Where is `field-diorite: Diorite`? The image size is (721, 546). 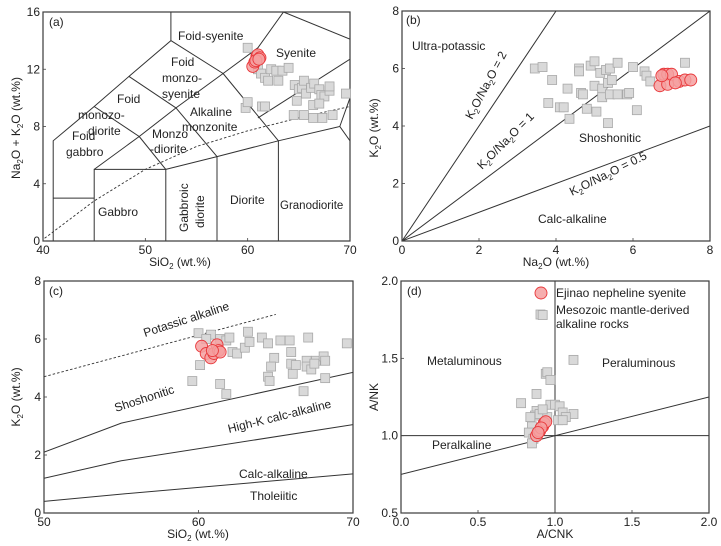 field-diorite: Diorite is located at coordinates (247, 200).